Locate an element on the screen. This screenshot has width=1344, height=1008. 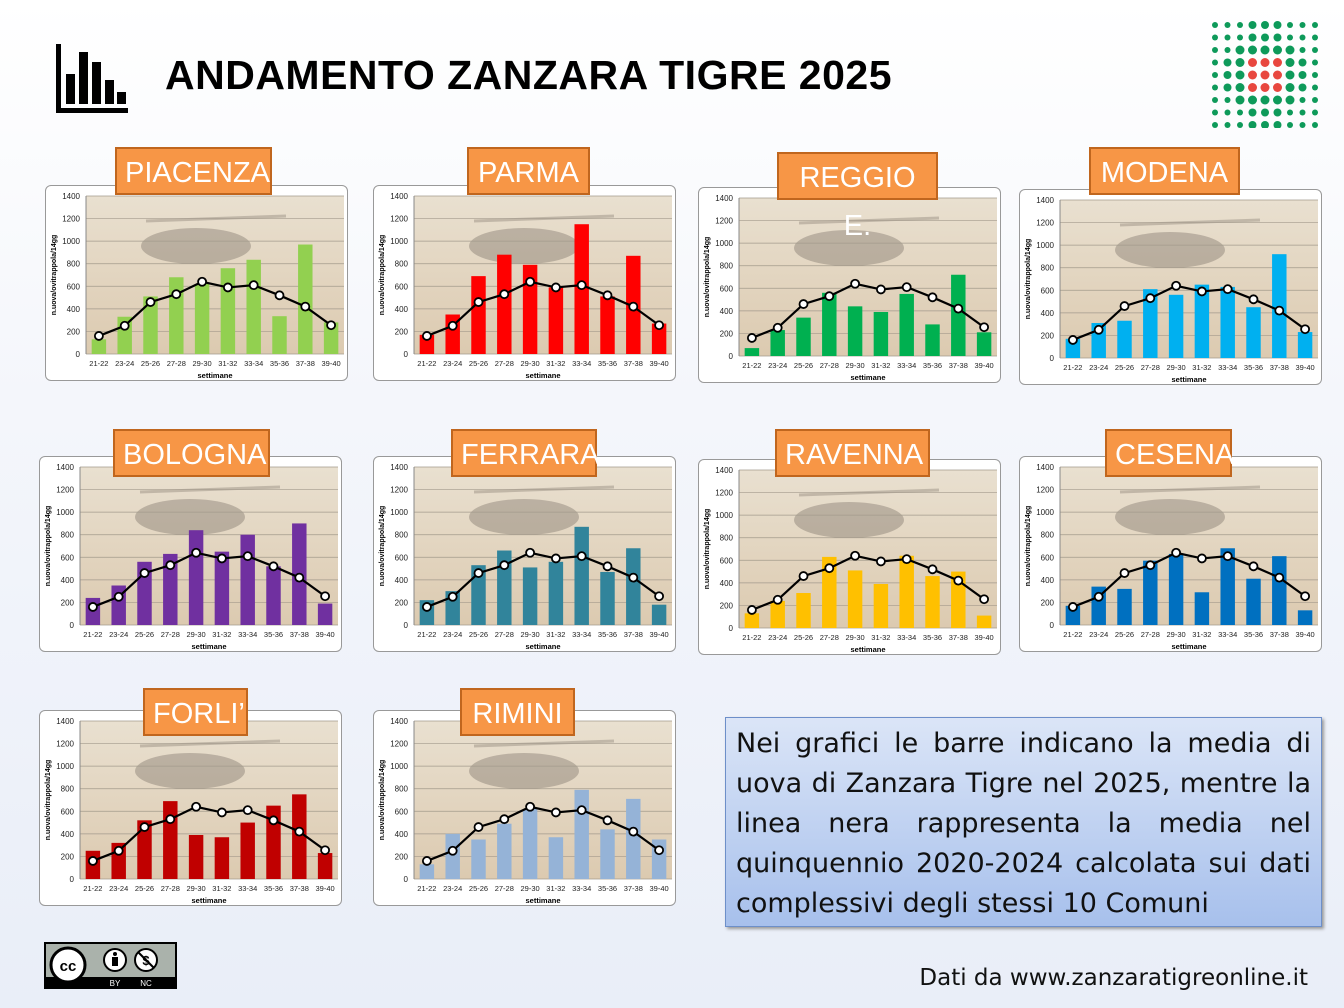
x-tick-label: 27-28 is located at coordinates (1150, 634).